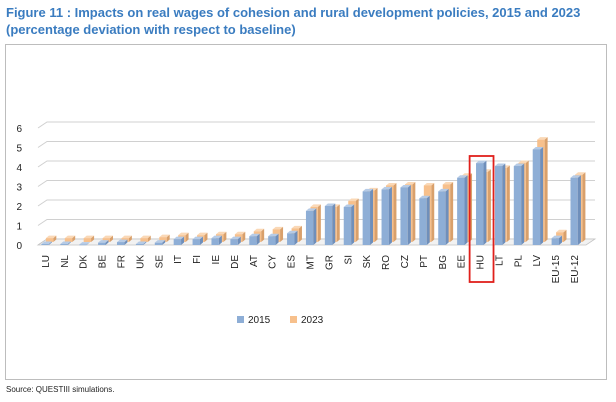 Image resolution: width=616 pixels, height=402 pixels. Describe the element at coordinates (89, 238) in the screenshot. I see `bar-2023-dk` at that location.